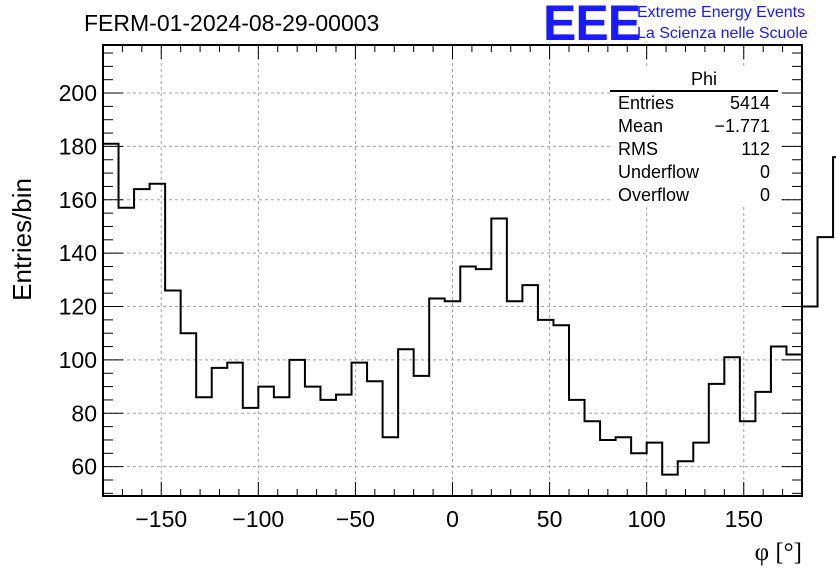 The height and width of the screenshot is (572, 836). I want to click on y-tick-label: 160, so click(78, 200).